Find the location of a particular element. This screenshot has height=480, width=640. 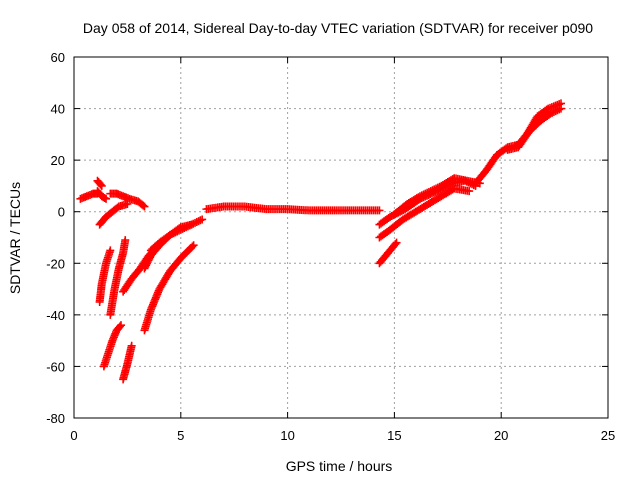

y-tick-label: -80 is located at coordinates (55, 418).